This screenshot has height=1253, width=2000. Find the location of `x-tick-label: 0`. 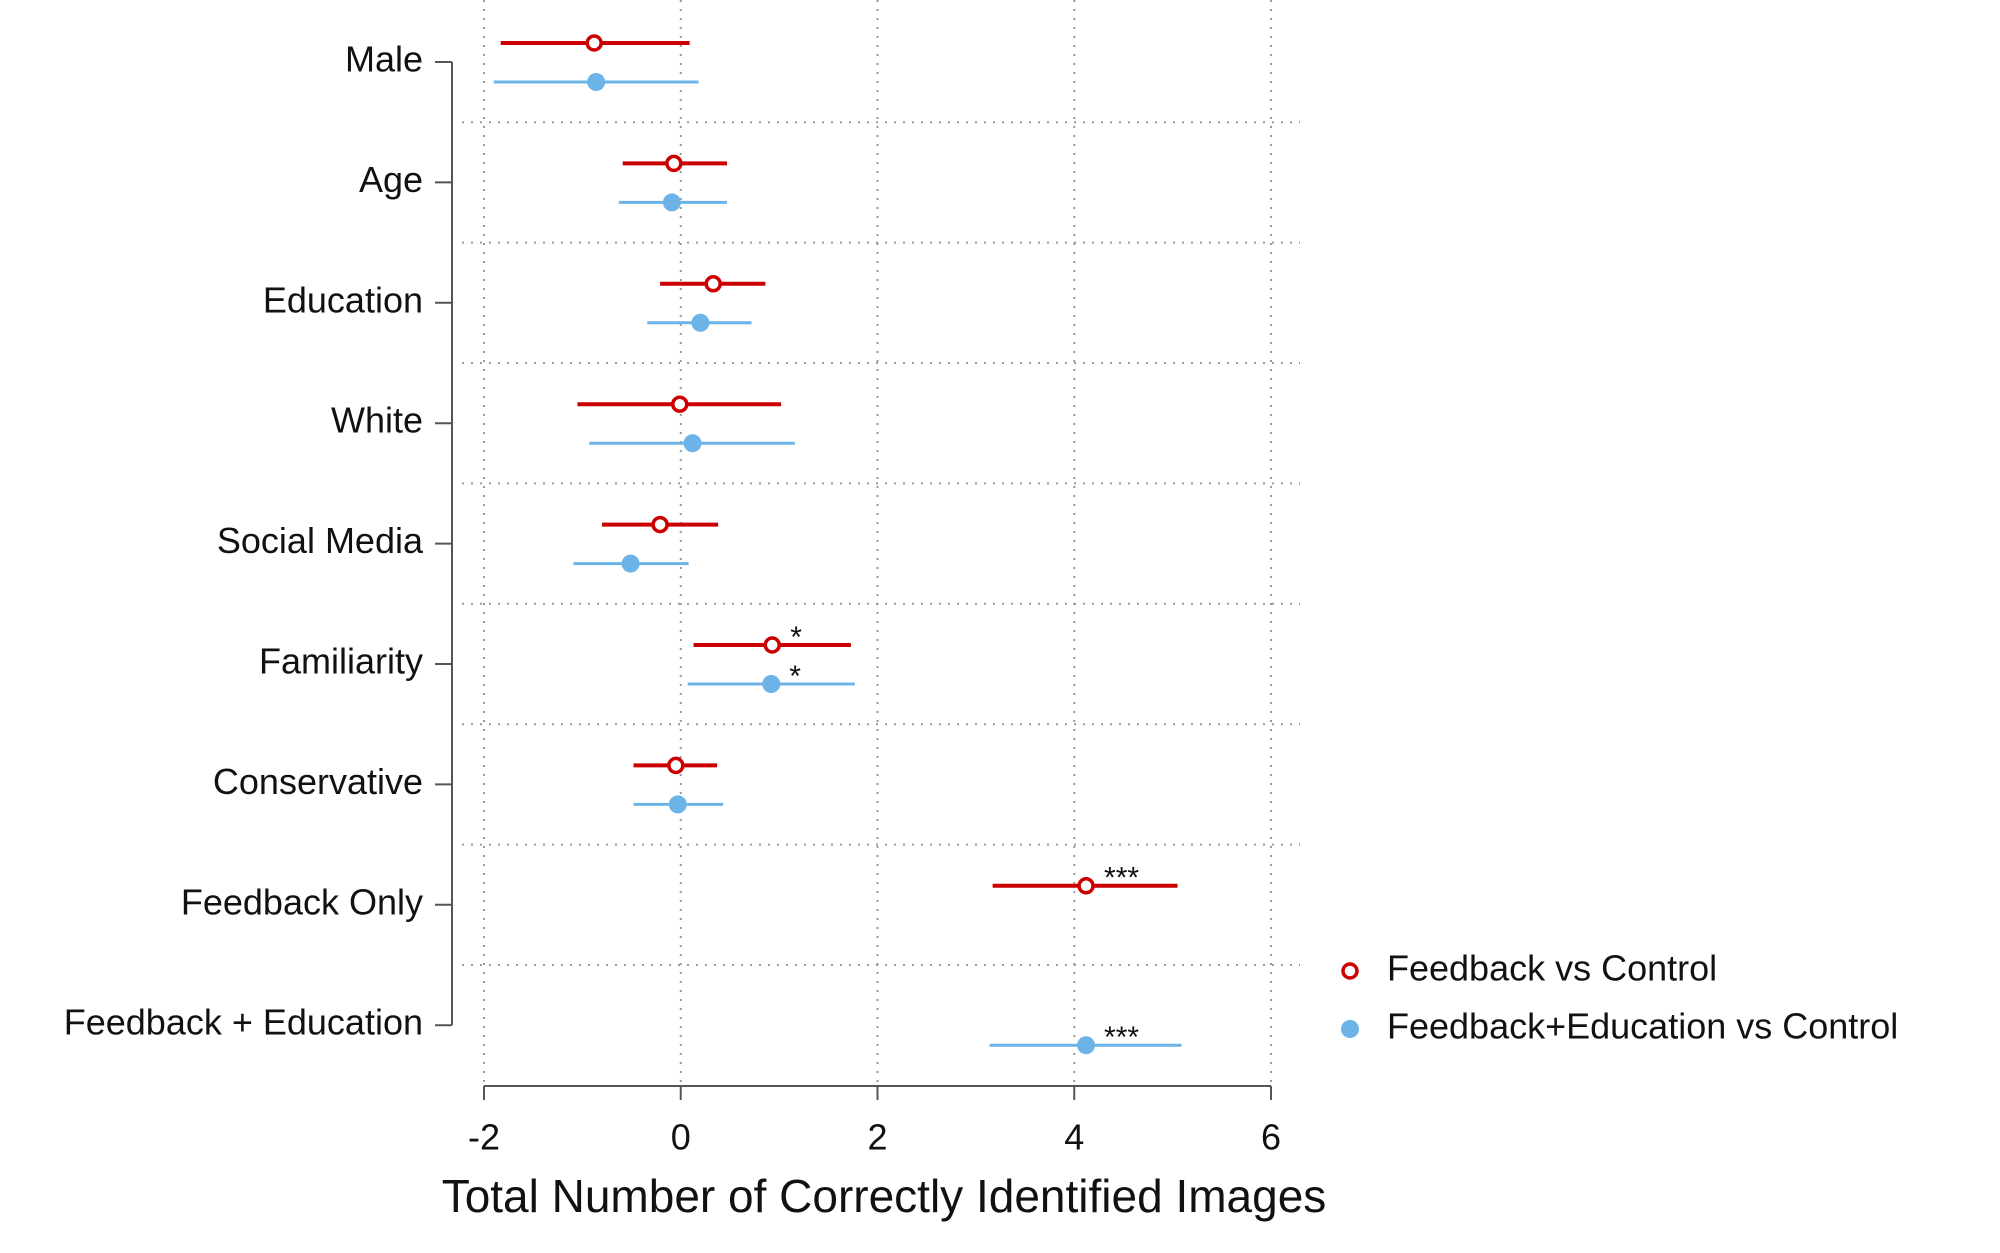

x-tick-label: 0 is located at coordinates (681, 1137).